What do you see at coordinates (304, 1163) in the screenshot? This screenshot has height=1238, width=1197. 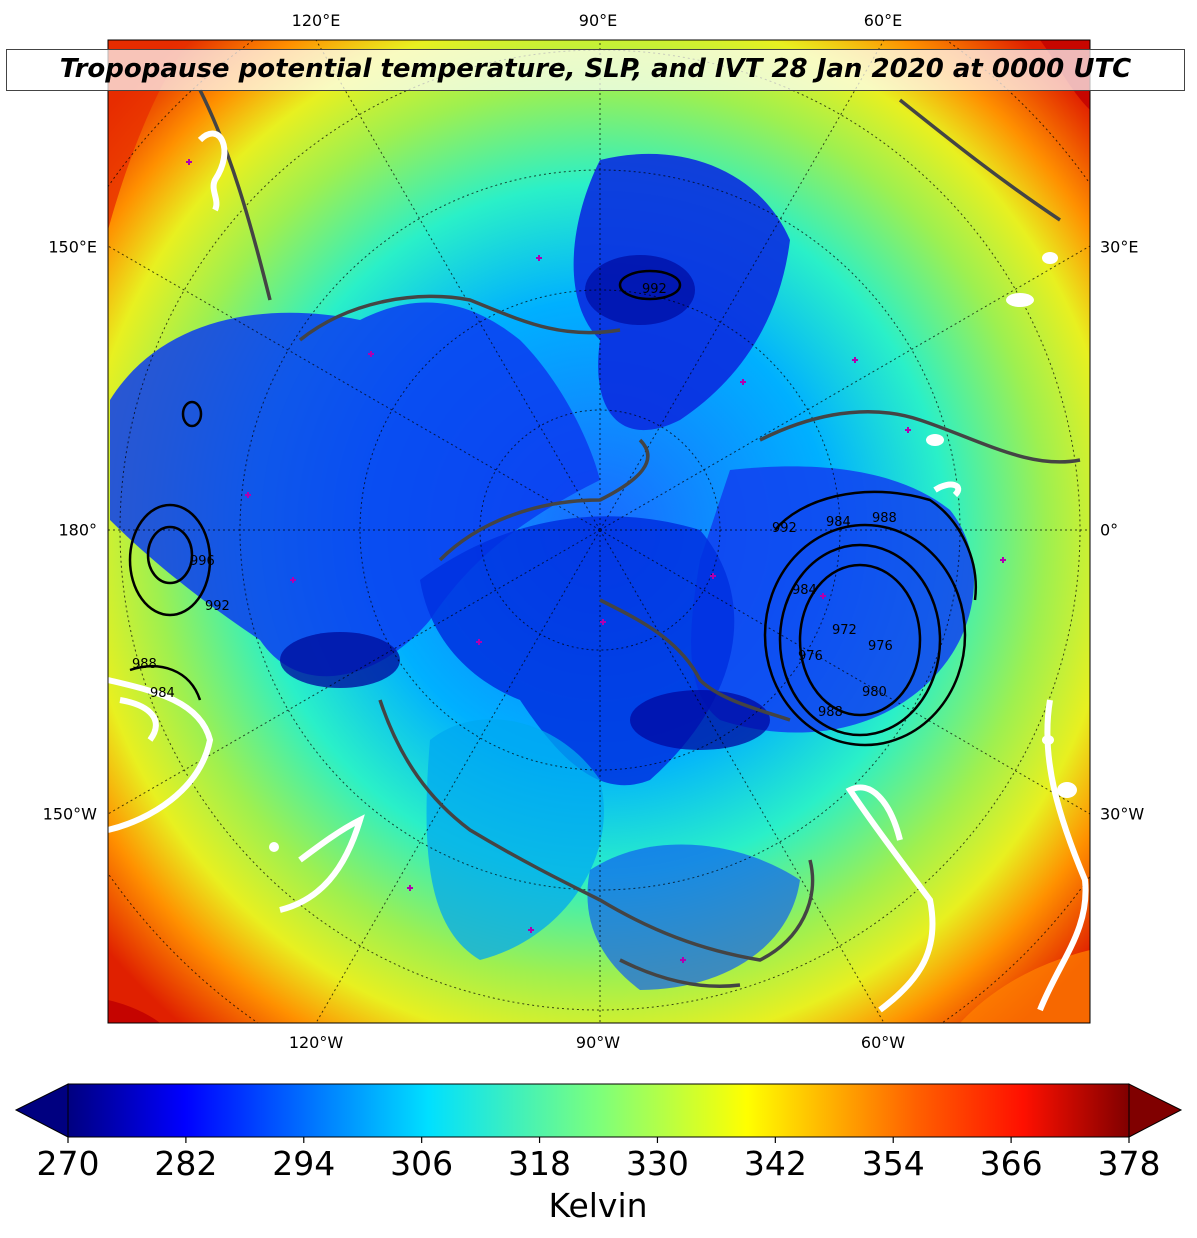 I see `colorbar-tick-label: 294` at bounding box center [304, 1163].